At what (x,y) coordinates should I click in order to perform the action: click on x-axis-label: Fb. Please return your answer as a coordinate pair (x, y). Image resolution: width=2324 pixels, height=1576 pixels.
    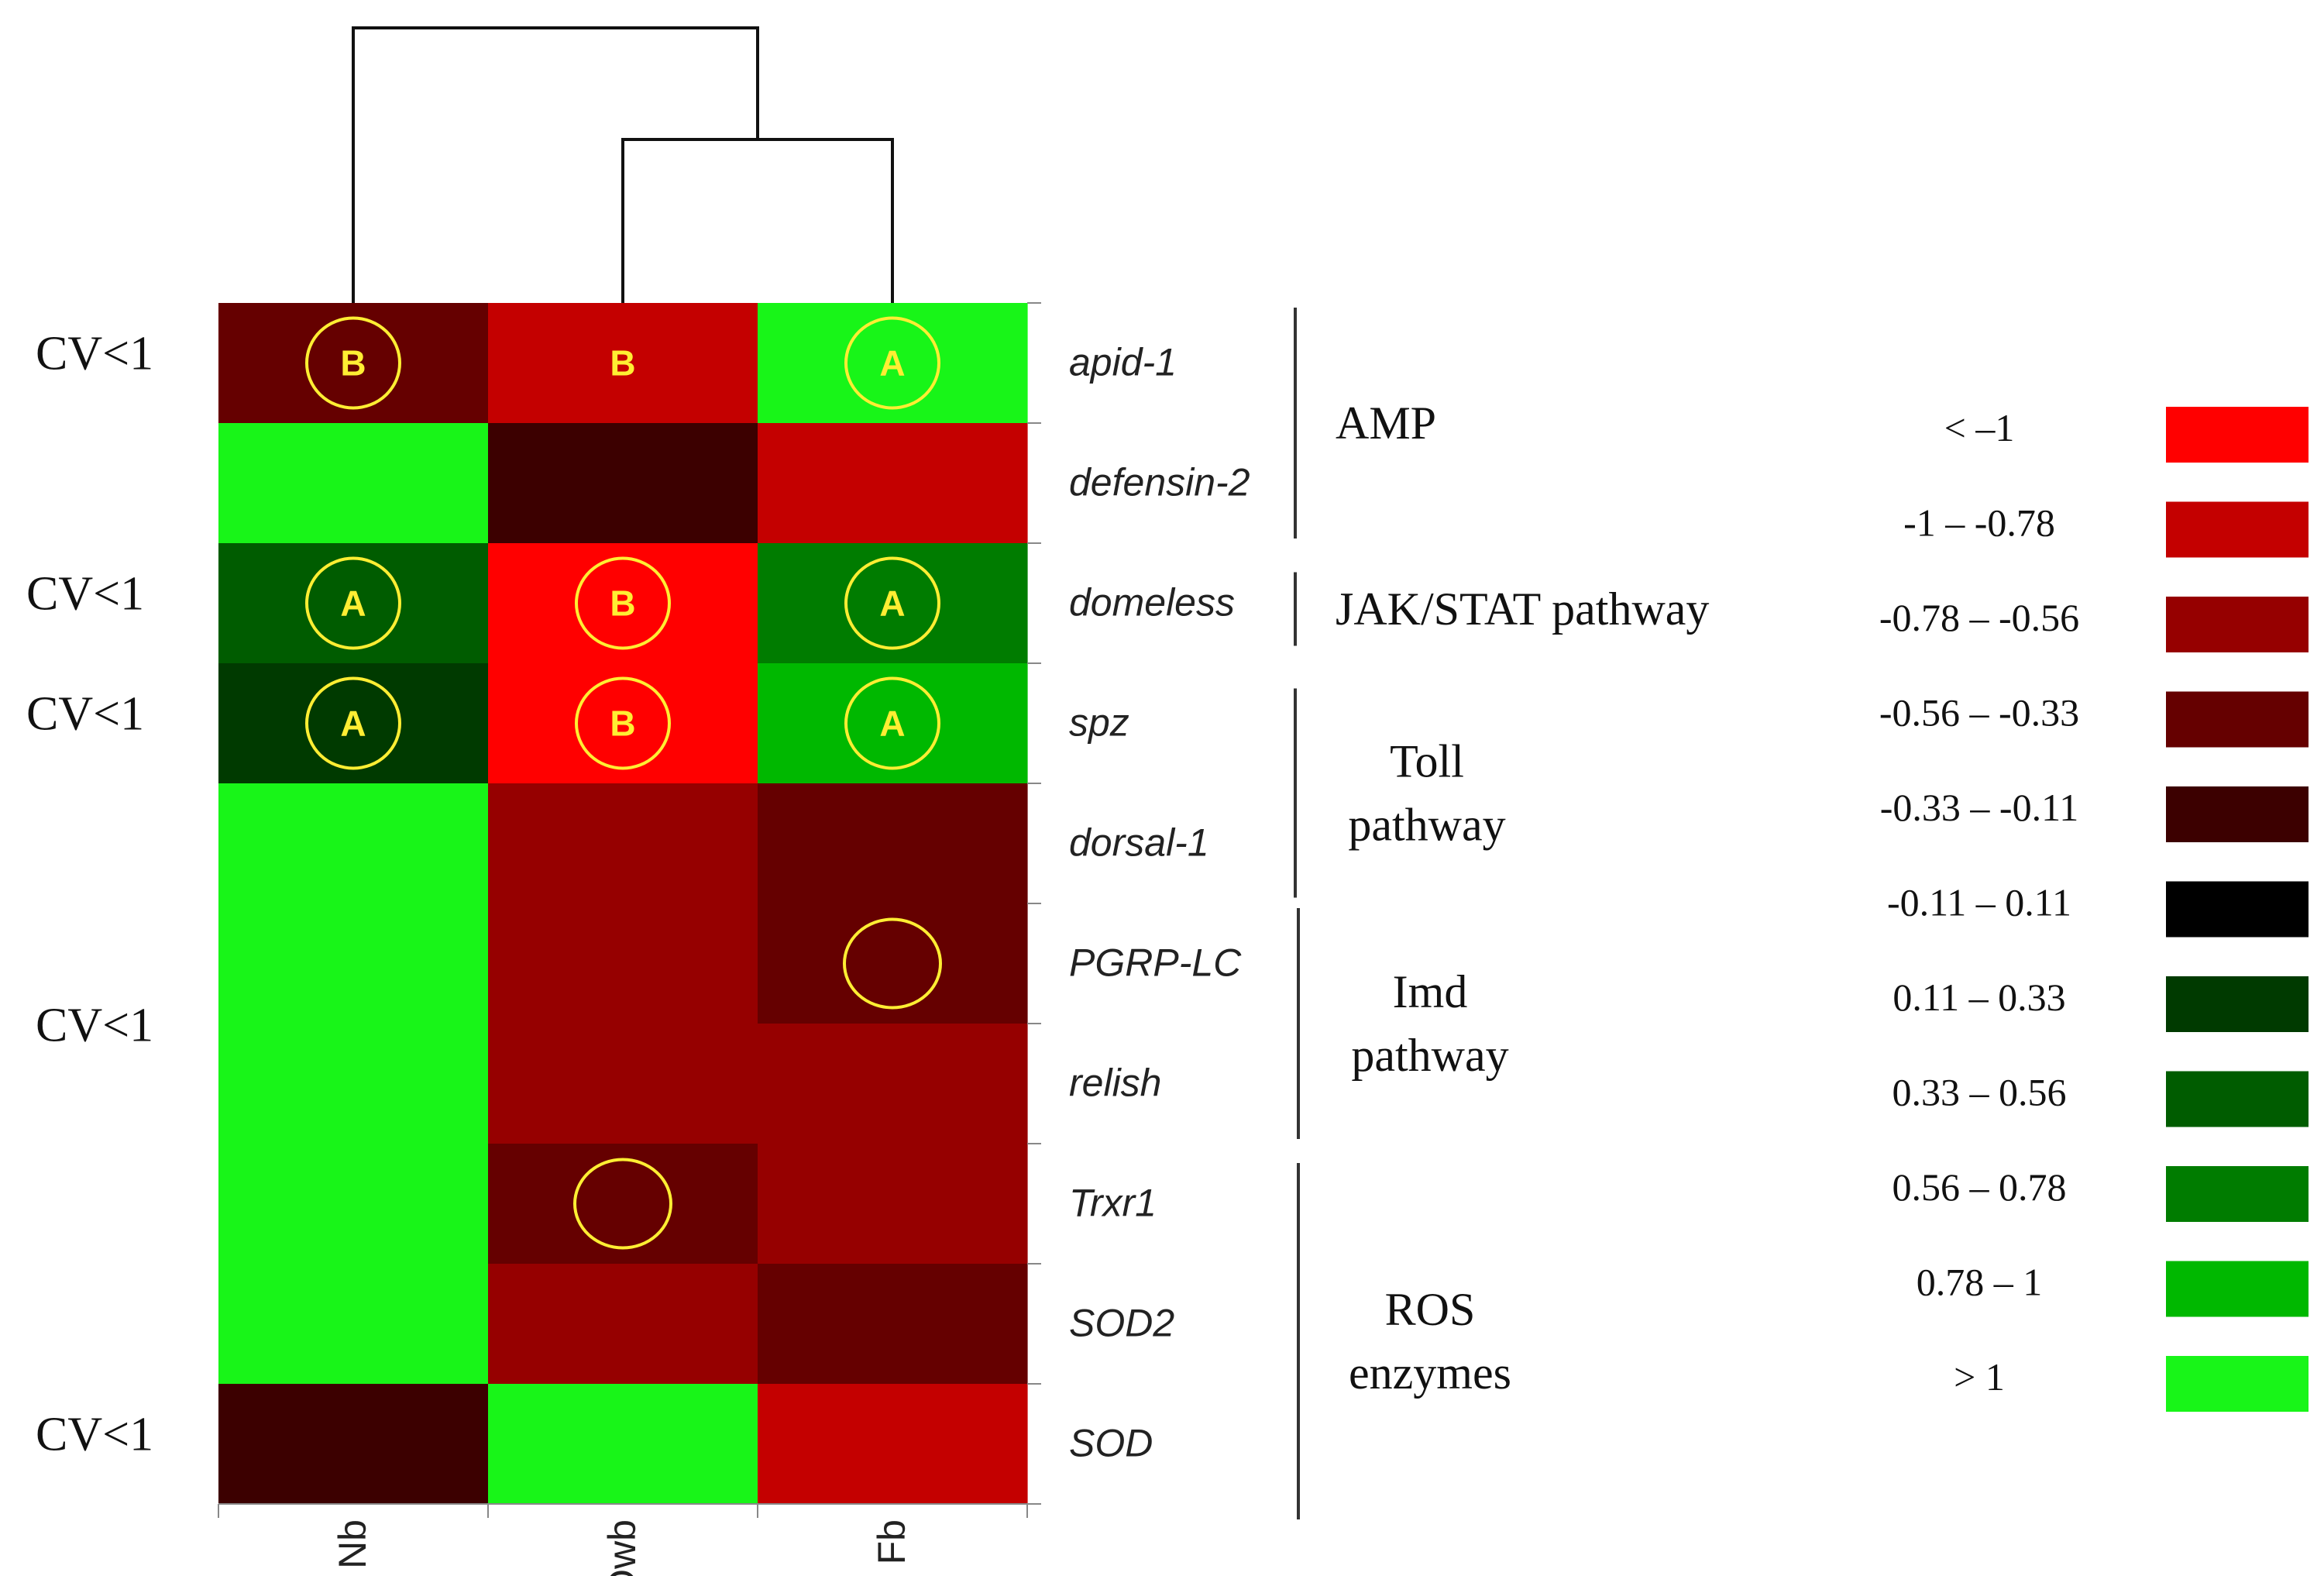
    Looking at the image, I should click on (891, 1541).